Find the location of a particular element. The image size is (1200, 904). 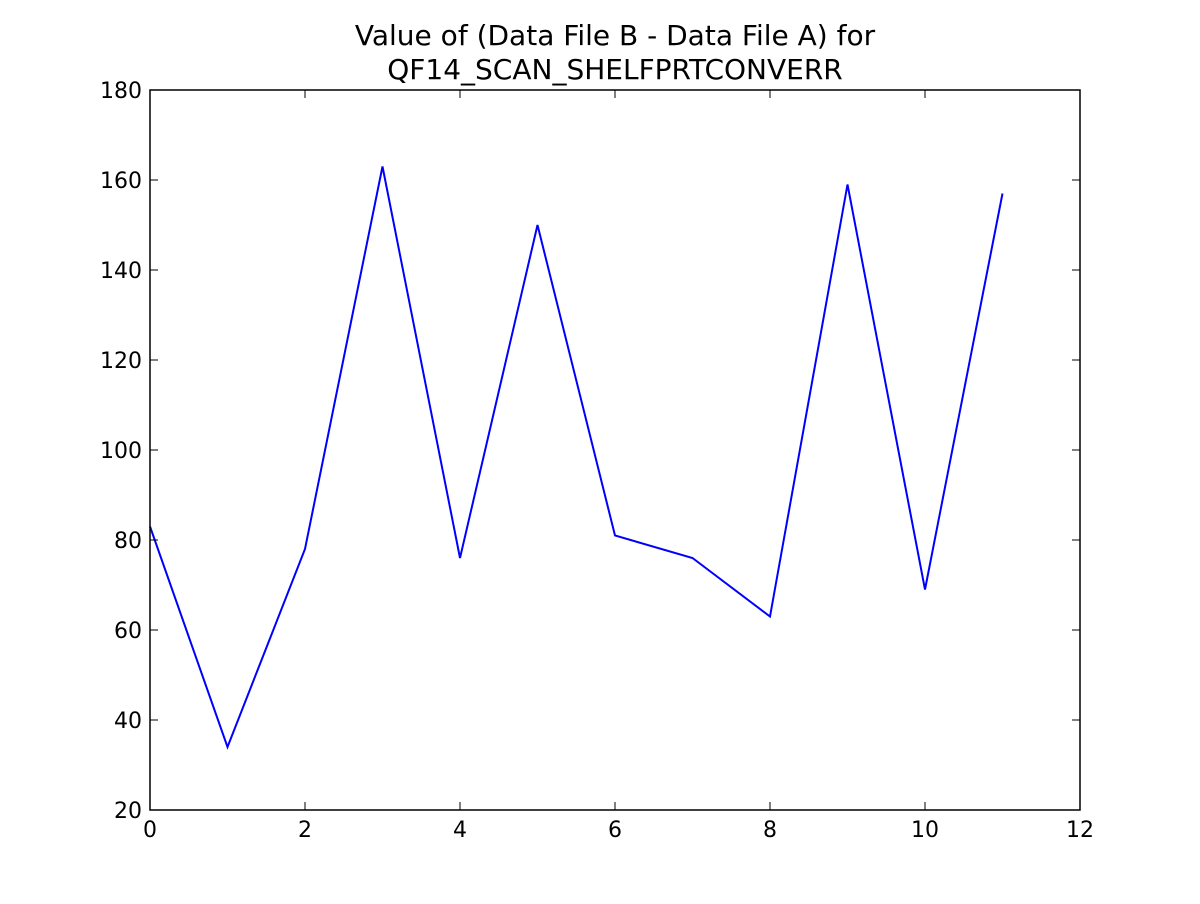

x-tick-label: 4 is located at coordinates (460, 830).